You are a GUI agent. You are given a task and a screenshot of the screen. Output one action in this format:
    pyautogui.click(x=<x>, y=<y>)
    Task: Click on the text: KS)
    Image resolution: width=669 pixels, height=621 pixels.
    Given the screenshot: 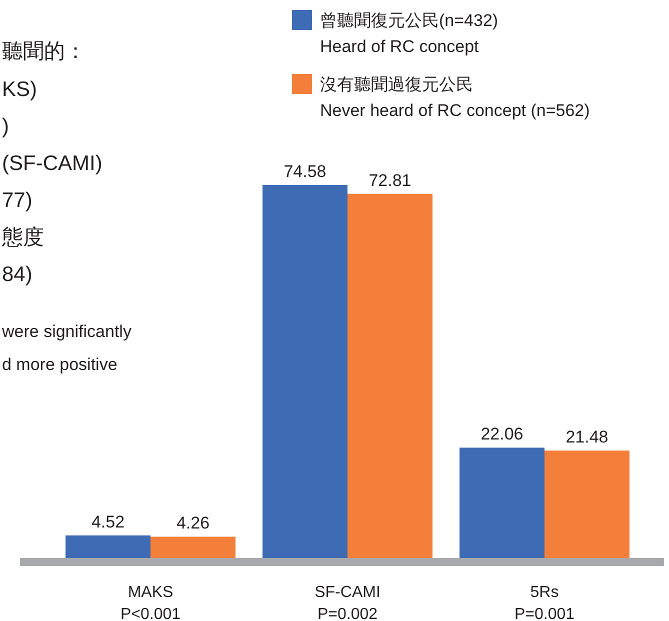 What is the action you would take?
    pyautogui.click(x=20, y=89)
    